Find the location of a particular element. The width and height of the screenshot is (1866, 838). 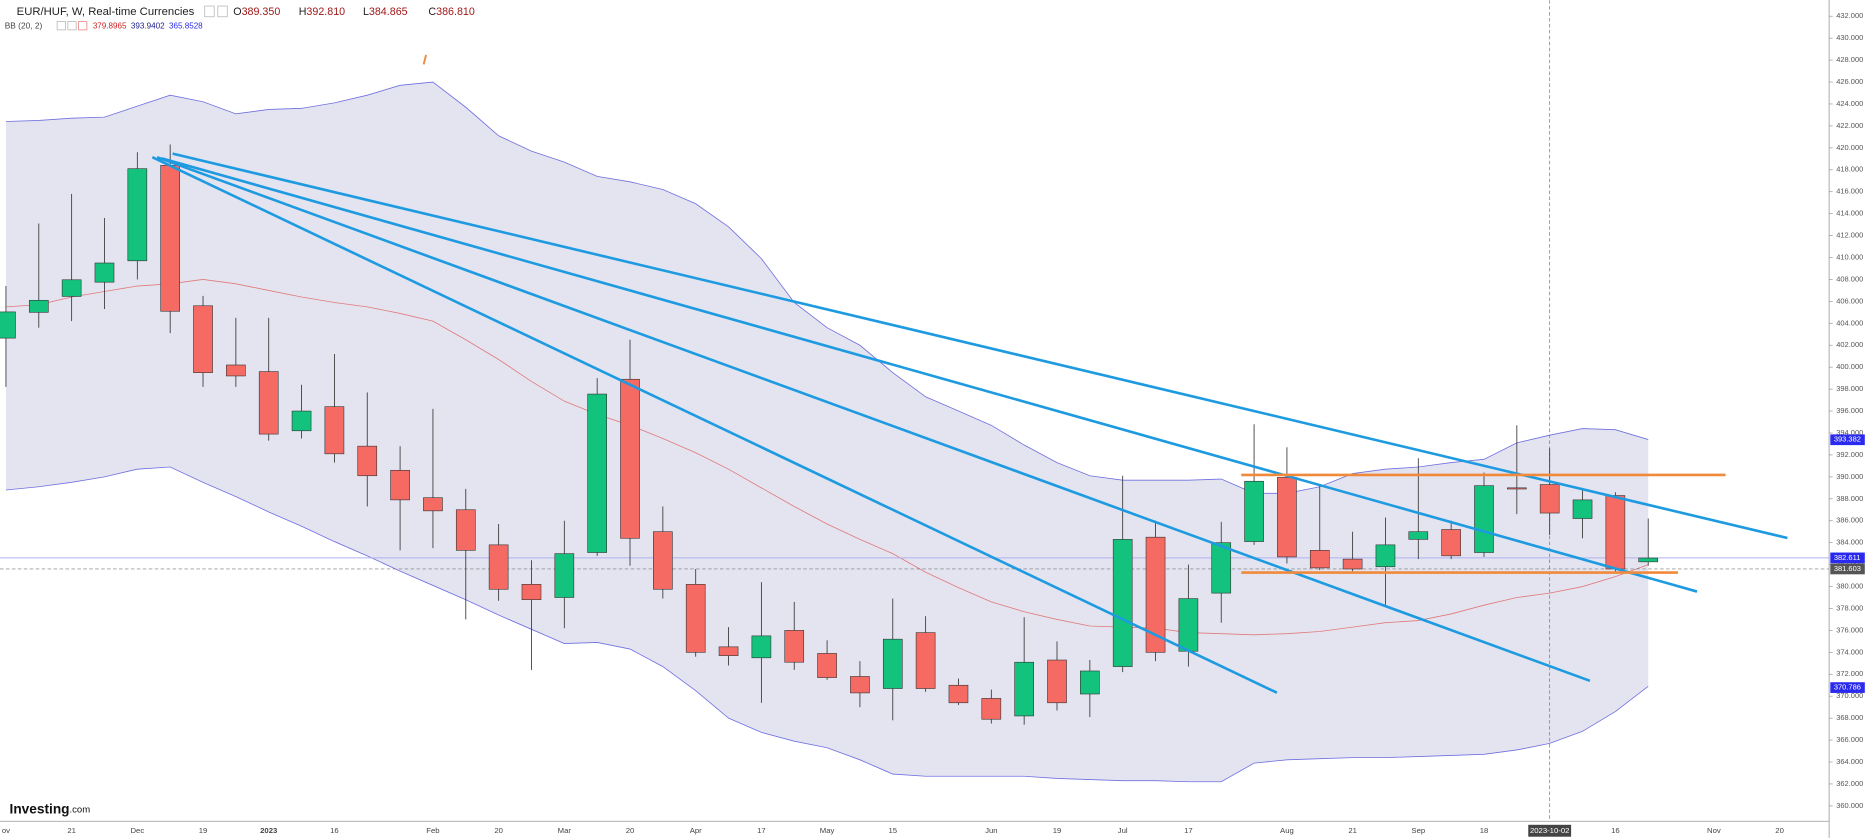

y-tick-label: 406.000 is located at coordinates (1849, 300).